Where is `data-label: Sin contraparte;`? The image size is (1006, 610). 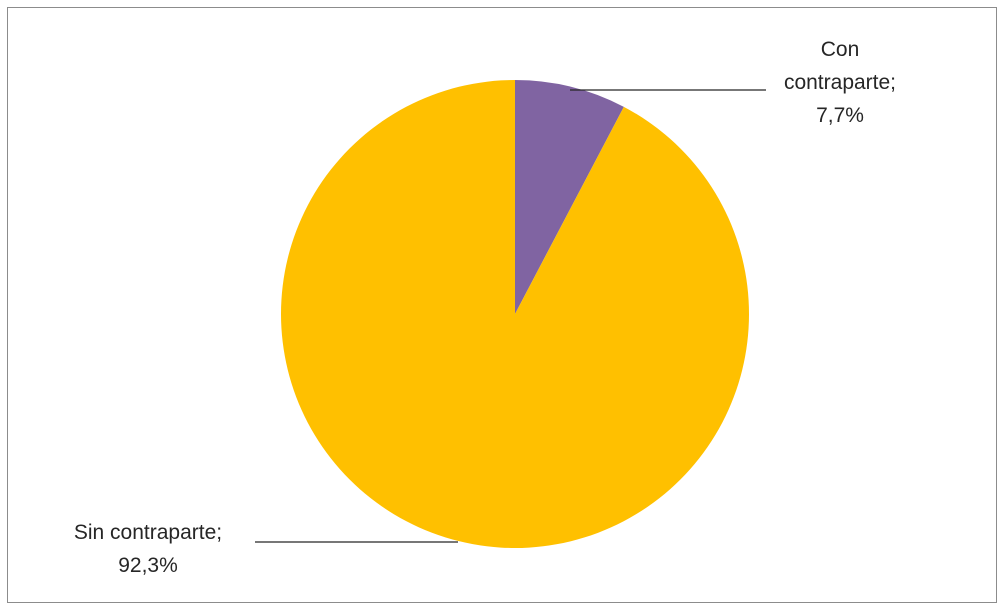
data-label: Sin contraparte; is located at coordinates (148, 532).